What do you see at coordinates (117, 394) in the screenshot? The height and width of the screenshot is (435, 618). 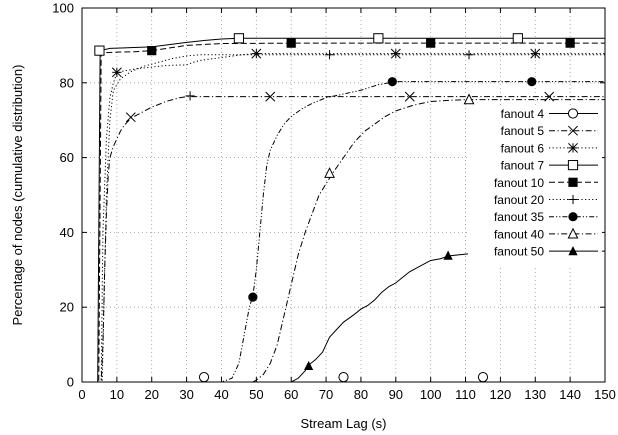 I see `x-tick-label: 10` at bounding box center [117, 394].